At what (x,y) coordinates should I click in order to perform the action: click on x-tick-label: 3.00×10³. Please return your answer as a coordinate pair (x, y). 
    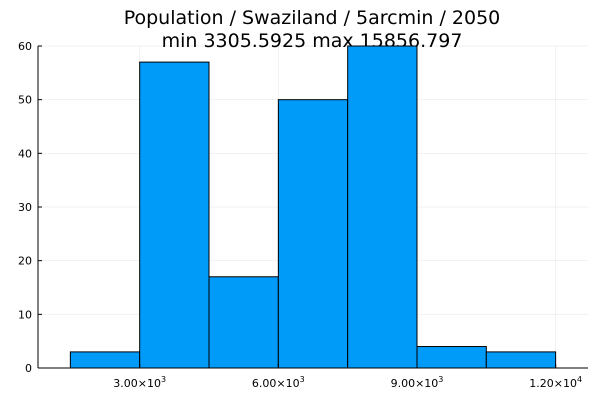
    Looking at the image, I should click on (139, 382).